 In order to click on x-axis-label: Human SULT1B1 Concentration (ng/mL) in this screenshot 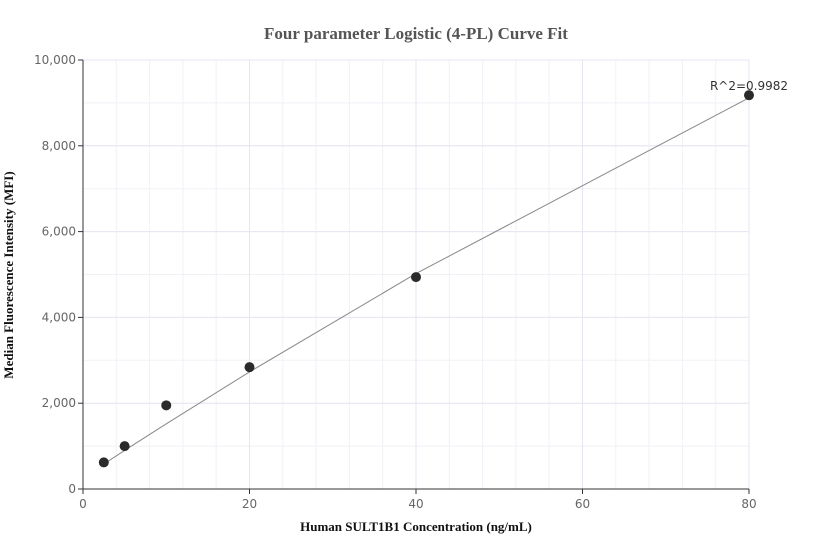, I will do `click(416, 526)`.